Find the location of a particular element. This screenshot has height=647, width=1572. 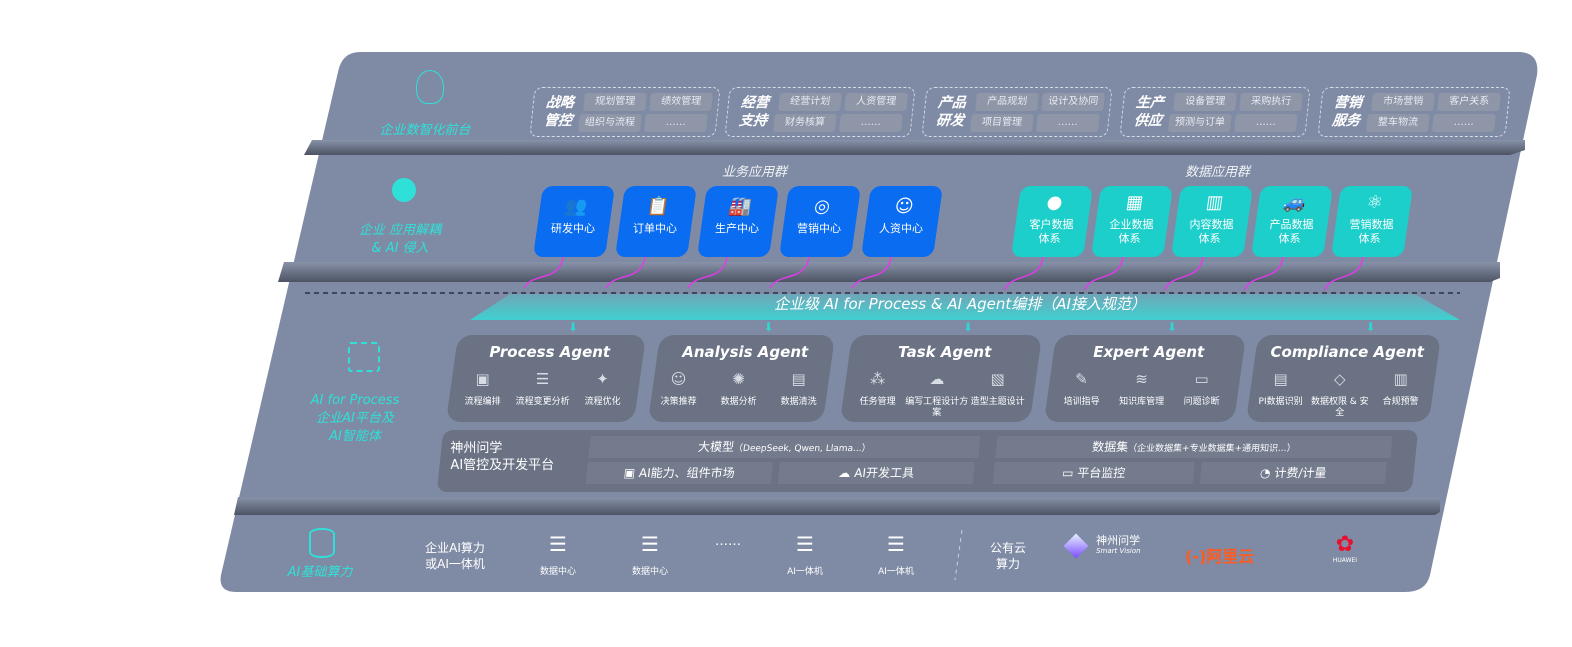

atom-icon: ⚛ is located at coordinates (1375, 202).